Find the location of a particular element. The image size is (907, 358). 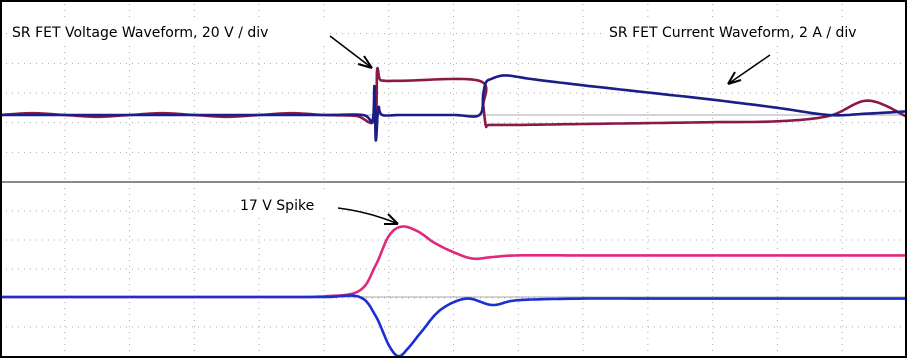

voltage-arrow is located at coordinates (351, 52).